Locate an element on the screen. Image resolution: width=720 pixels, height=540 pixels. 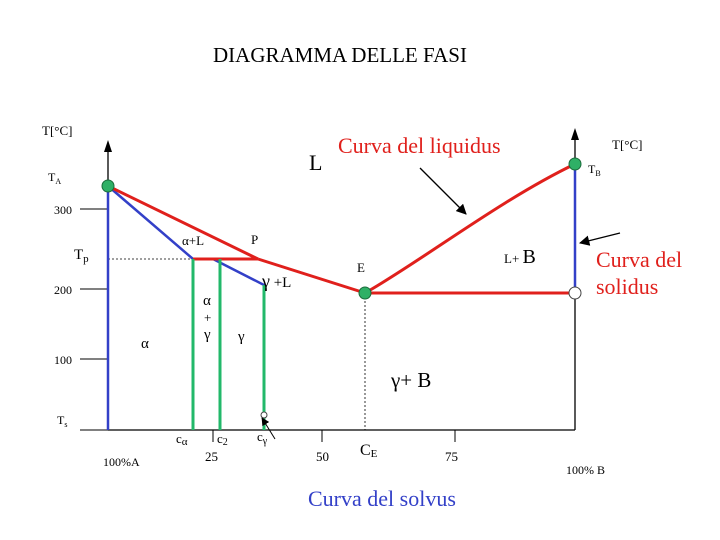
gamma-b-label: γ+ B is located at coordinates (410, 380).